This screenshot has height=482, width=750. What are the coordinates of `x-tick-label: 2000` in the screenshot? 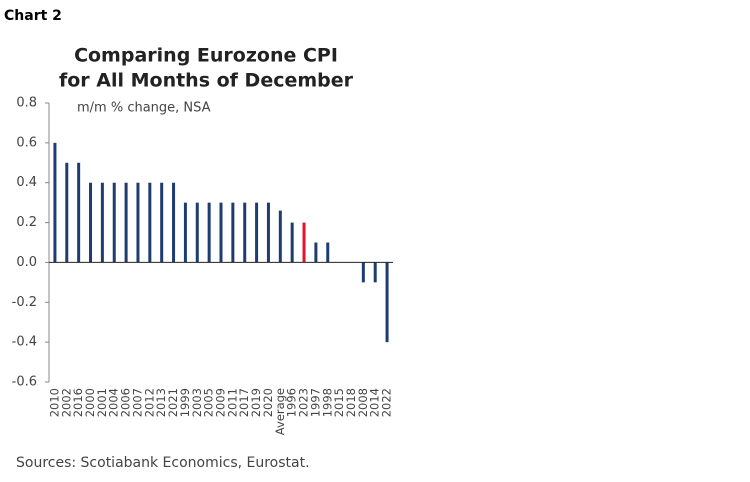 It's located at (90, 402).